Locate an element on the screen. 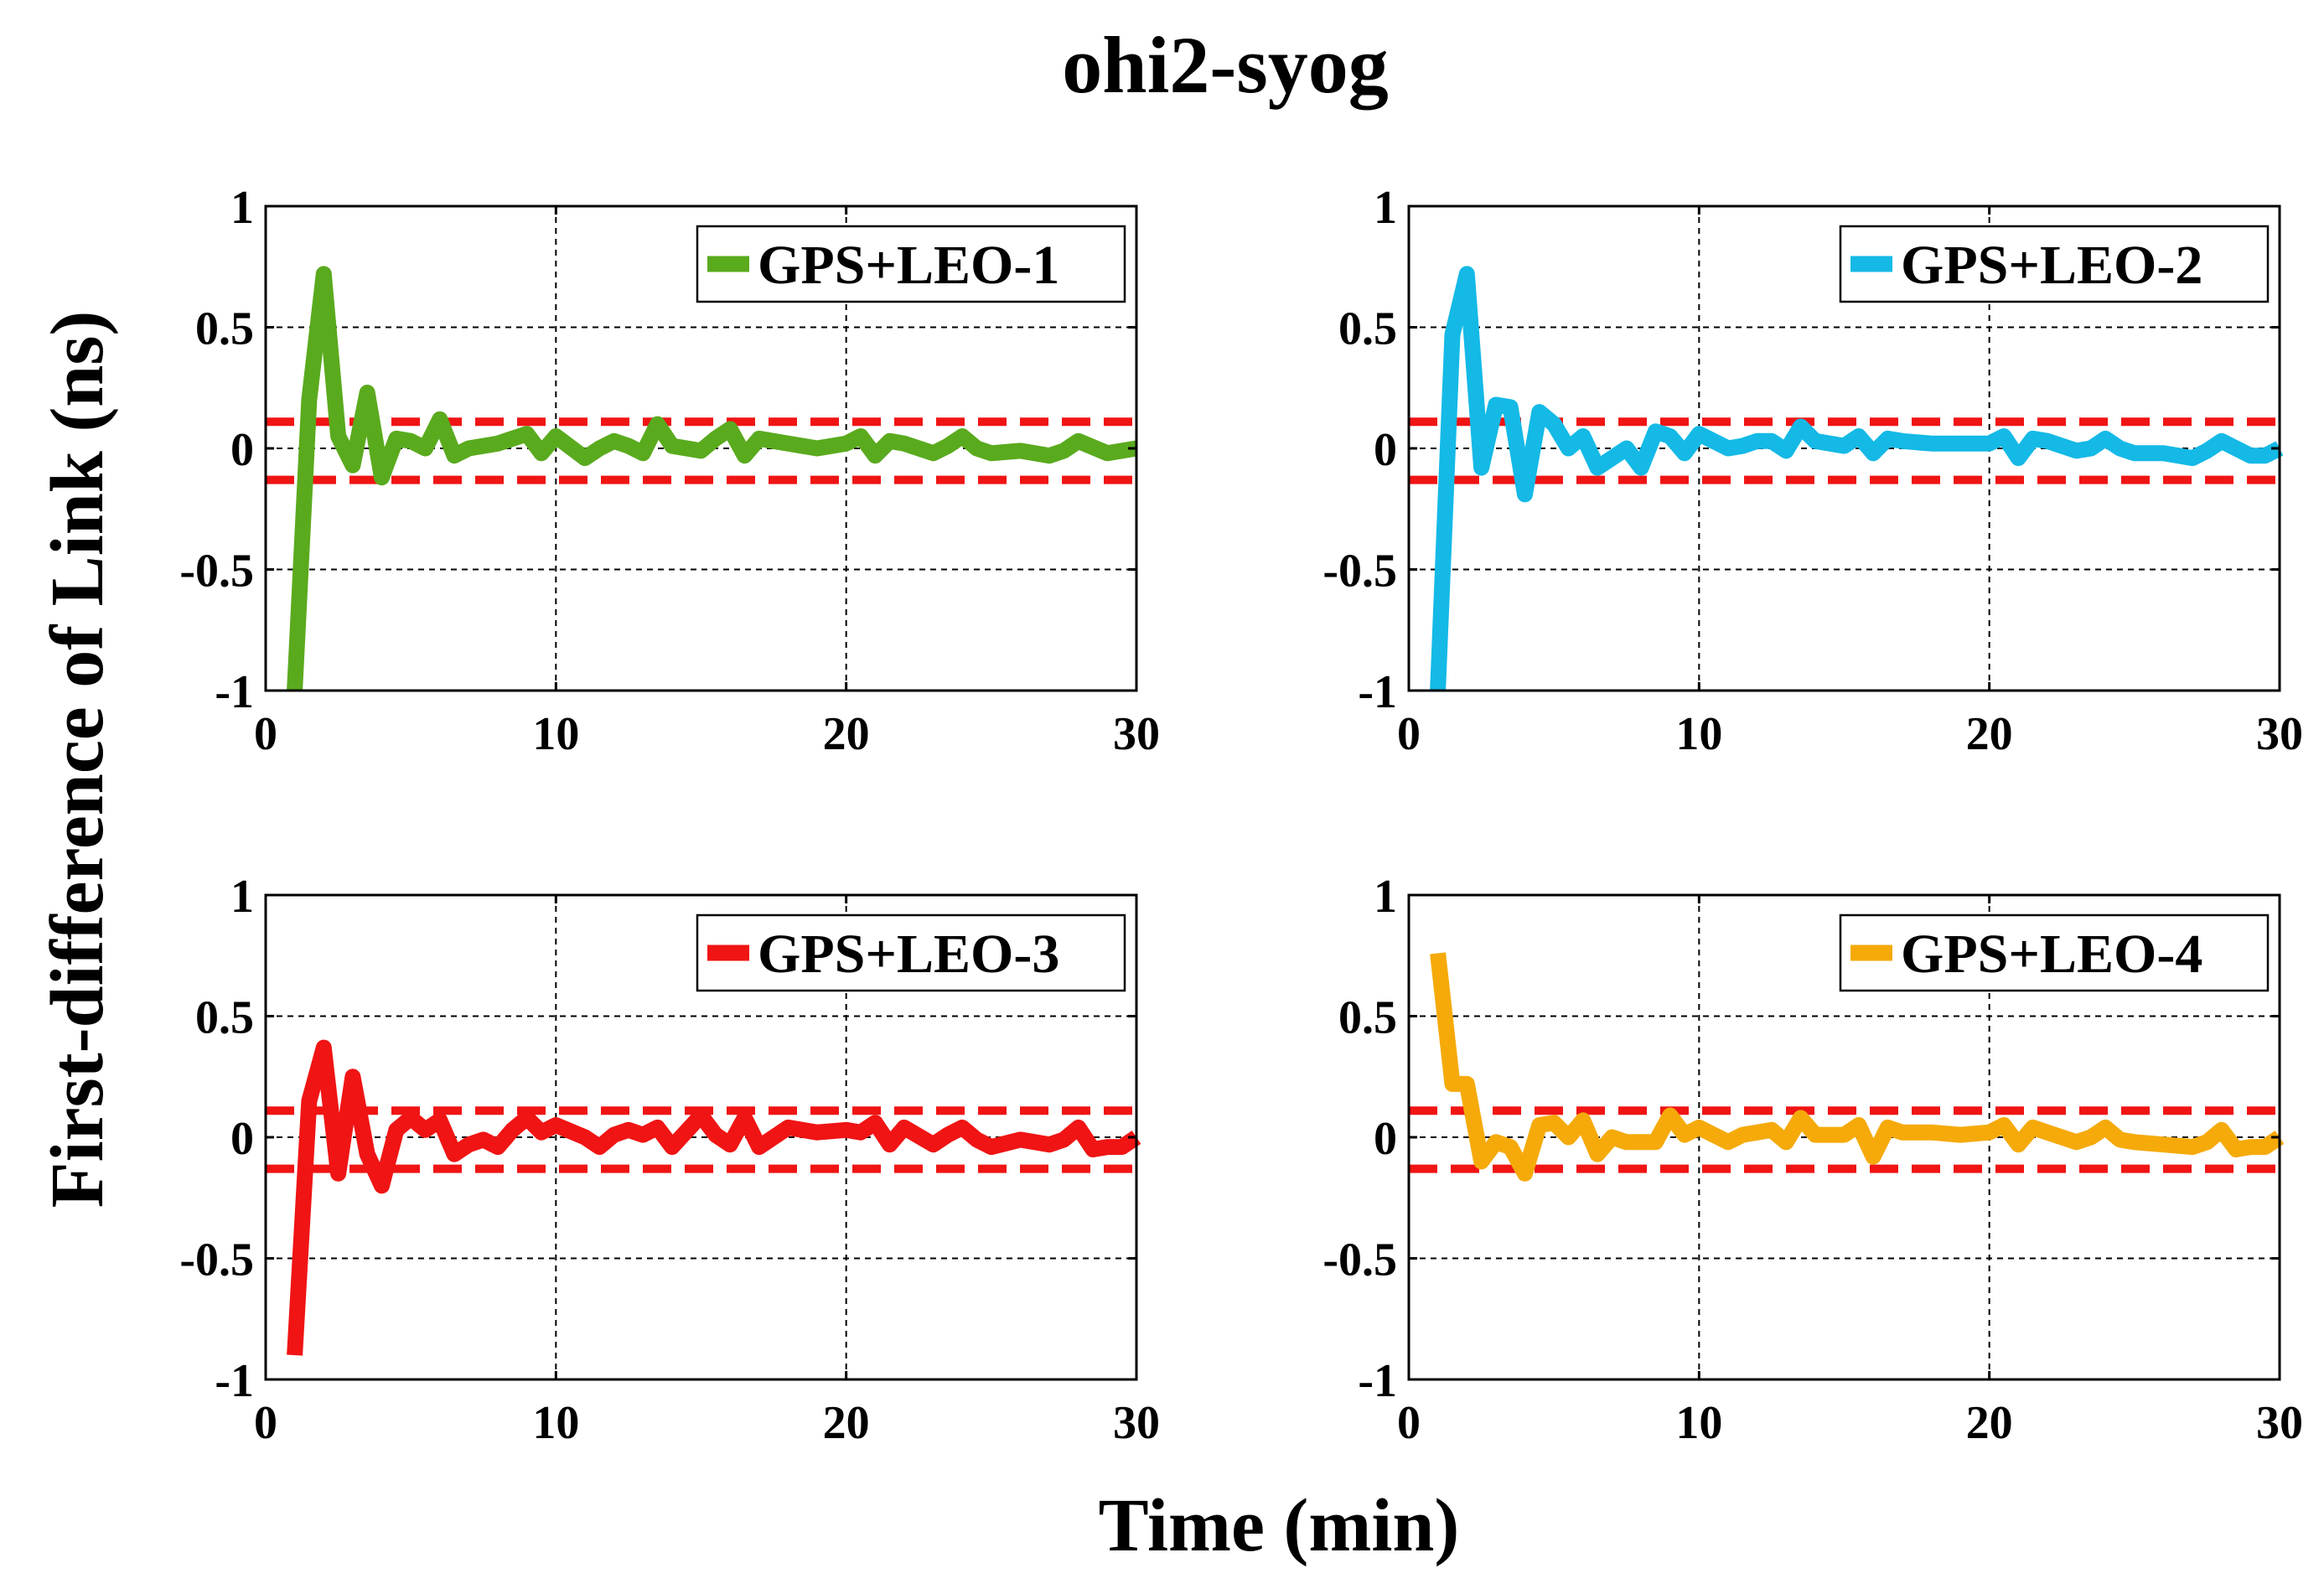 This screenshot has height=1594, width=2324. legend: GPS+LEO-3 is located at coordinates (911, 952).